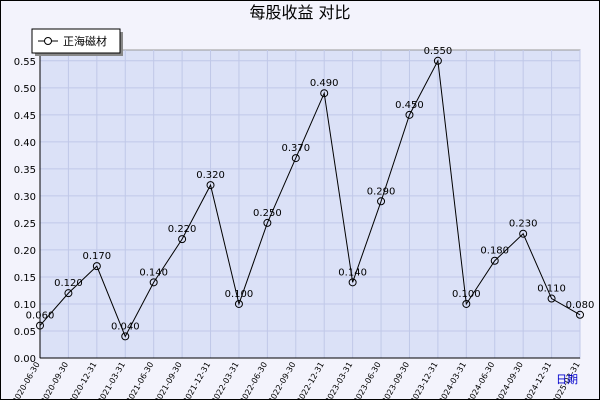 The height and width of the screenshot is (400, 600). I want to click on chart-title: 每股收益 对比, so click(299, 12).